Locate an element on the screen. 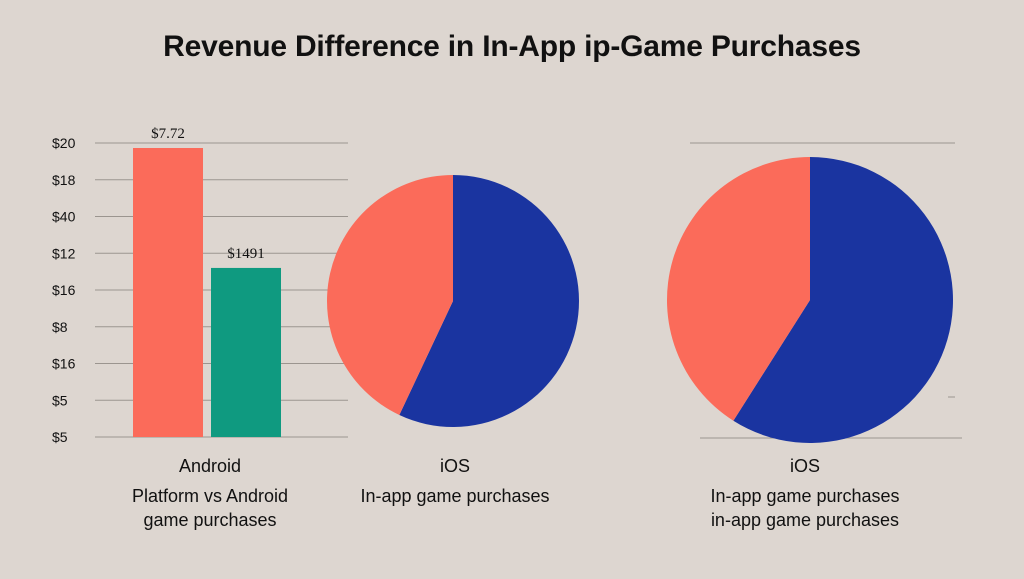 The image size is (1024, 579). pie-2-label-line-3: in-app game purchases is located at coordinates (805, 520).